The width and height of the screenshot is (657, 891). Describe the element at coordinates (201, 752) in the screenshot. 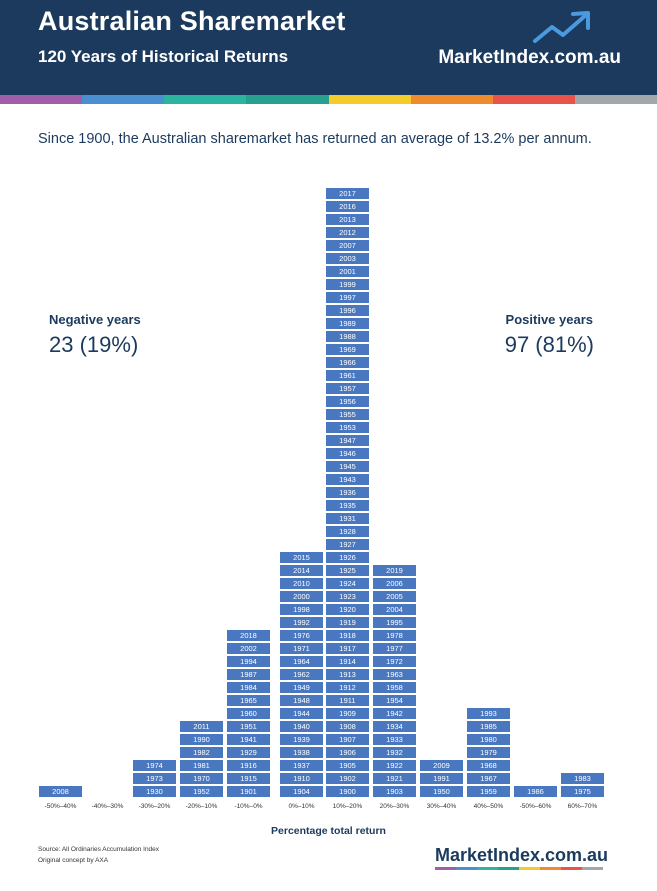

I see `year-box: 1982` at that location.